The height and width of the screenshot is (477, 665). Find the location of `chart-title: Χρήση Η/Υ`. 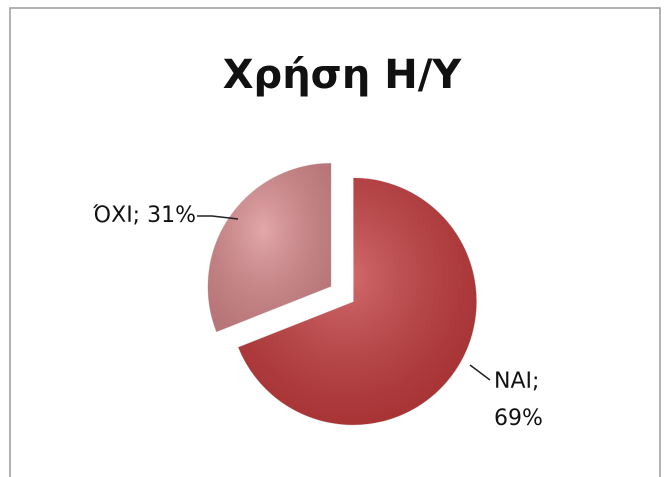

chart-title: Χρήση Η/Υ is located at coordinates (343, 75).